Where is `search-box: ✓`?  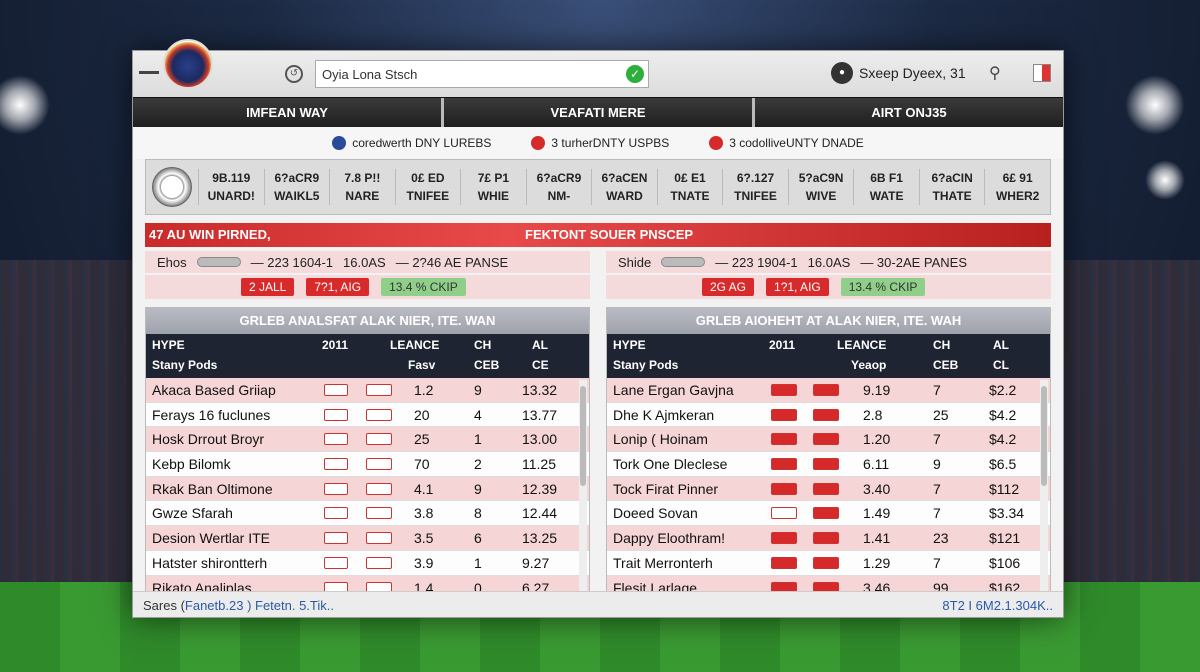 search-box: ✓ is located at coordinates (482, 74).